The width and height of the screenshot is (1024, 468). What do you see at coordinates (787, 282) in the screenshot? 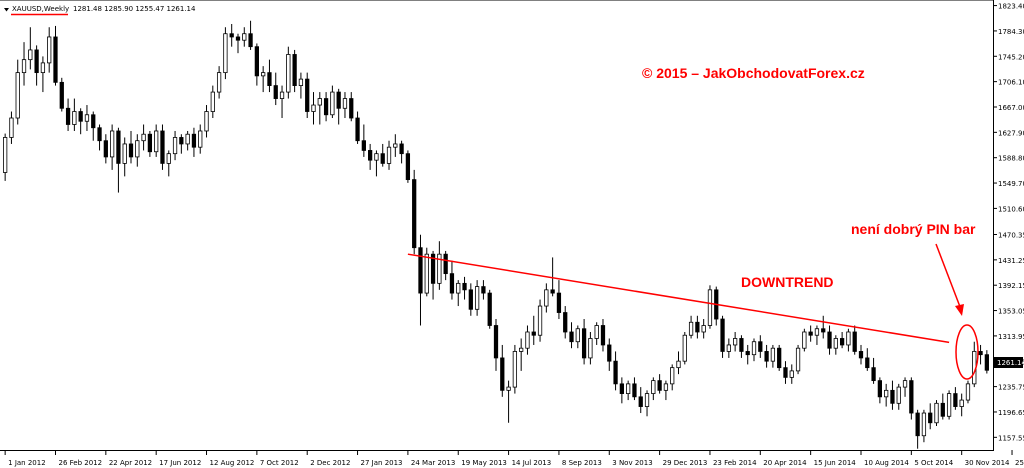
I see `downtrend-annotation: DOWNTREND` at bounding box center [787, 282].